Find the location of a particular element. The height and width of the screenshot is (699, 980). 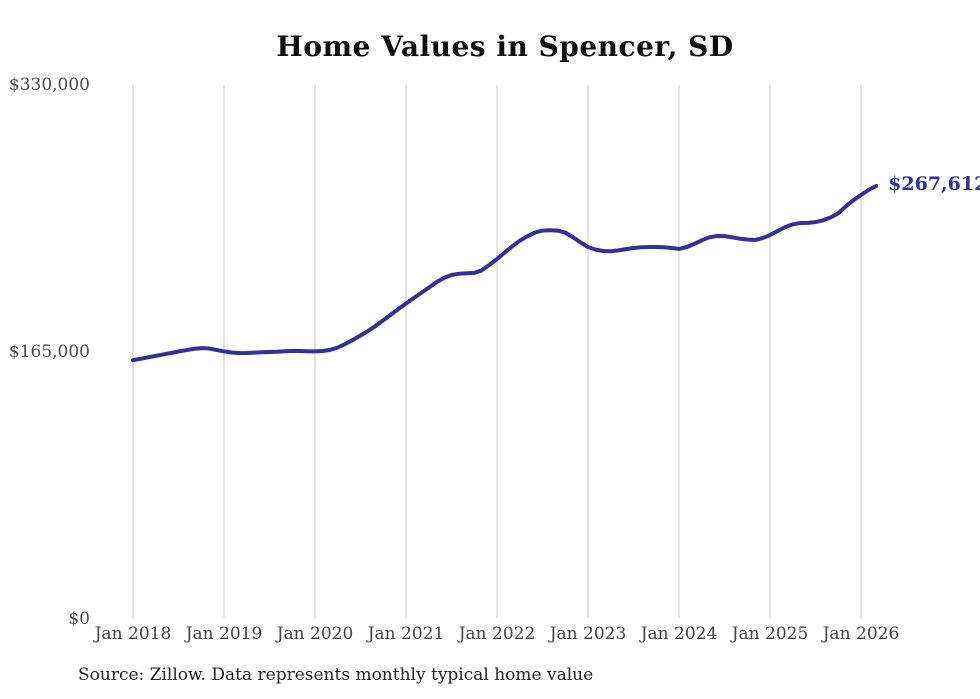

x-tick-label: Jan 2025 is located at coordinates (770, 634).